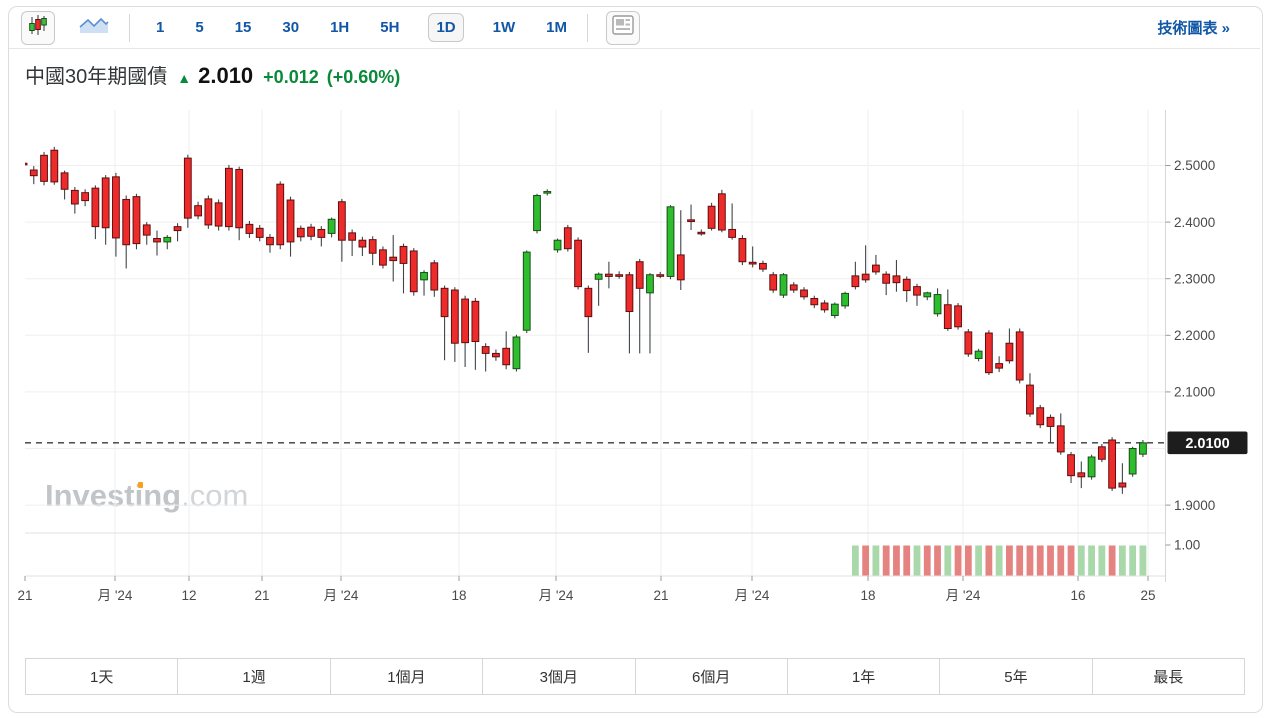 The width and height of the screenshot is (1270, 718). What do you see at coordinates (1194, 392) in the screenshot?
I see `y-tick-label: 2.1000` at bounding box center [1194, 392].